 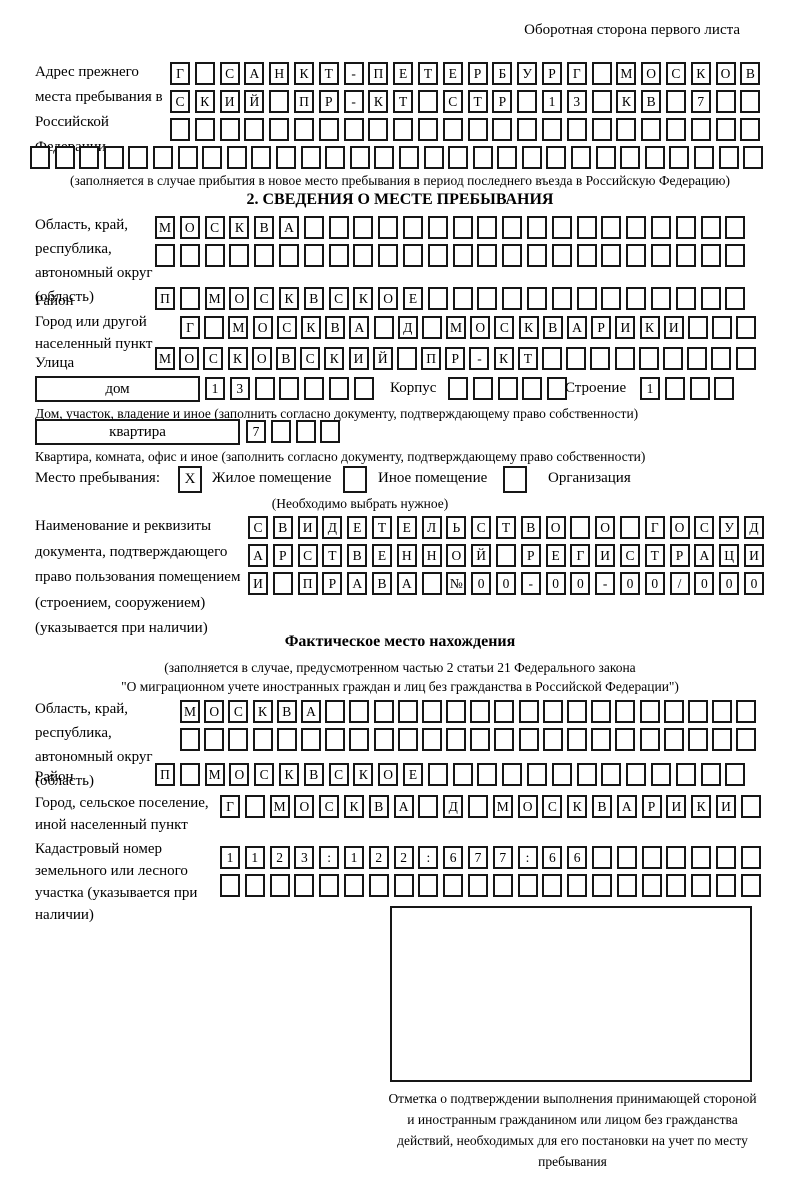 I want to click on char-box: У, so click(x=729, y=527).